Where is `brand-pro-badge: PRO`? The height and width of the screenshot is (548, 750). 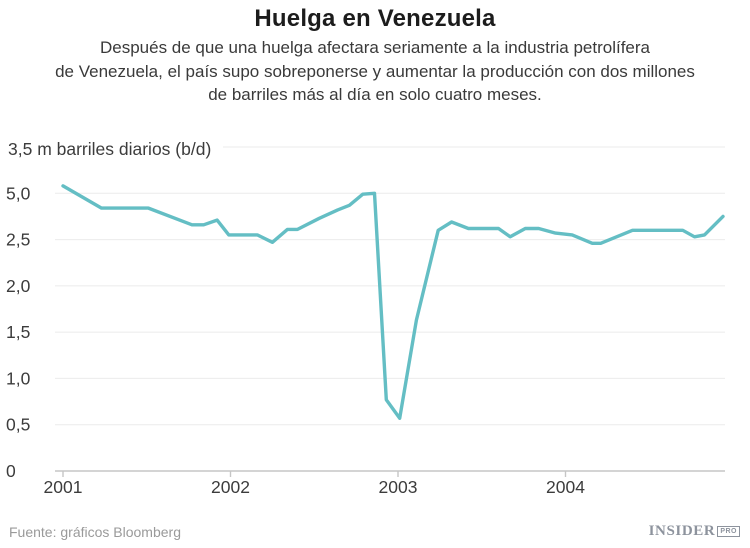 brand-pro-badge: PRO is located at coordinates (728, 531).